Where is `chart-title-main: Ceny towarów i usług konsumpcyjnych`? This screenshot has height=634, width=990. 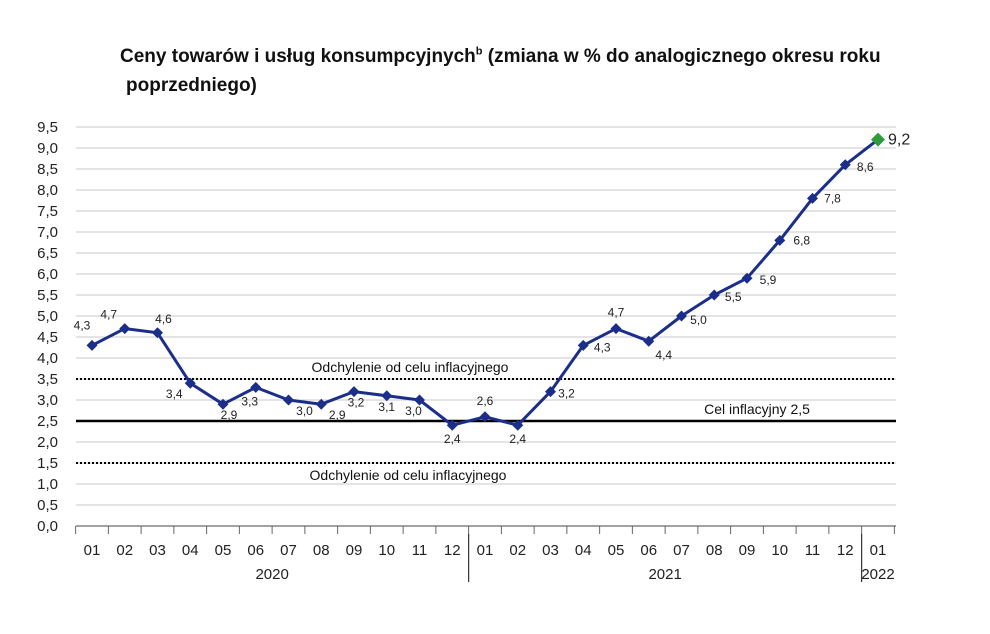
chart-title-main: Ceny towarów i usług konsumpcyjnych is located at coordinates (298, 56).